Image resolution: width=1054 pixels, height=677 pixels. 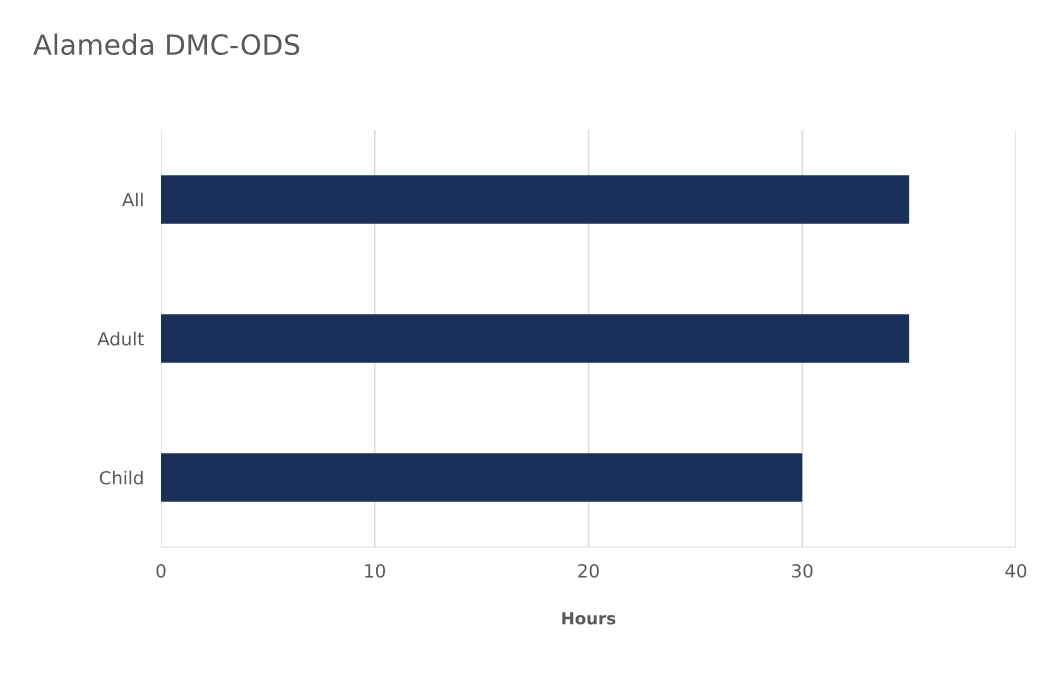 I want to click on y-tick-label: Adult, so click(x=120, y=338).